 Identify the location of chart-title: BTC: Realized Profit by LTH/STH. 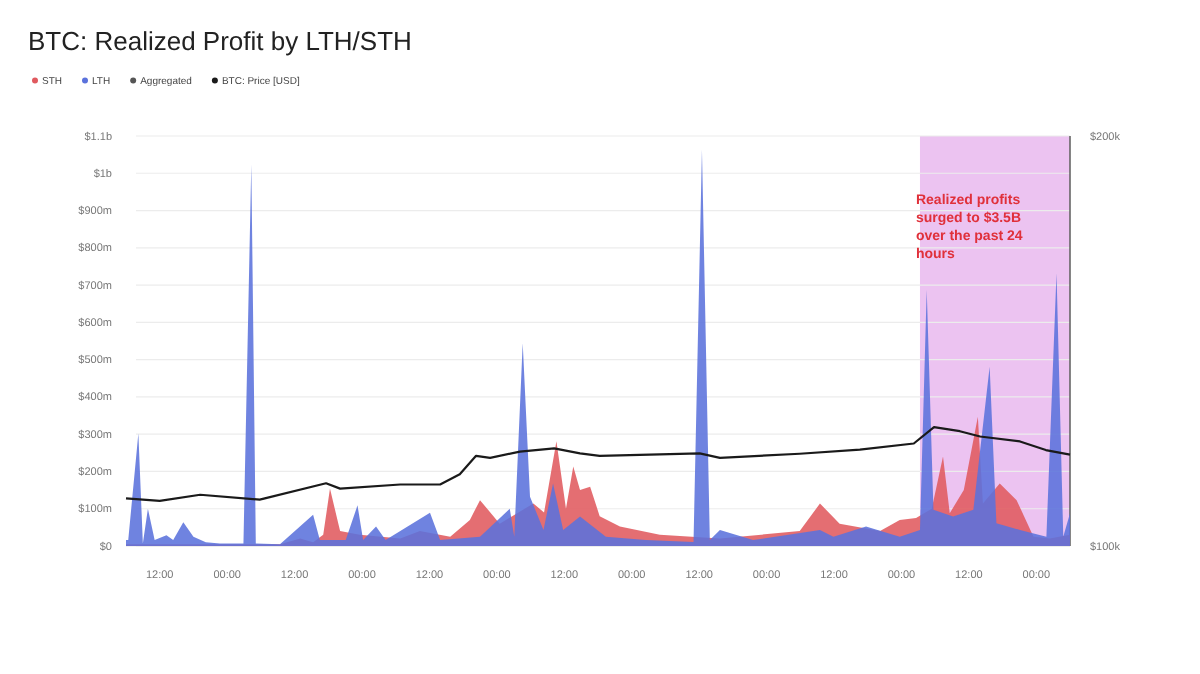
(220, 41).